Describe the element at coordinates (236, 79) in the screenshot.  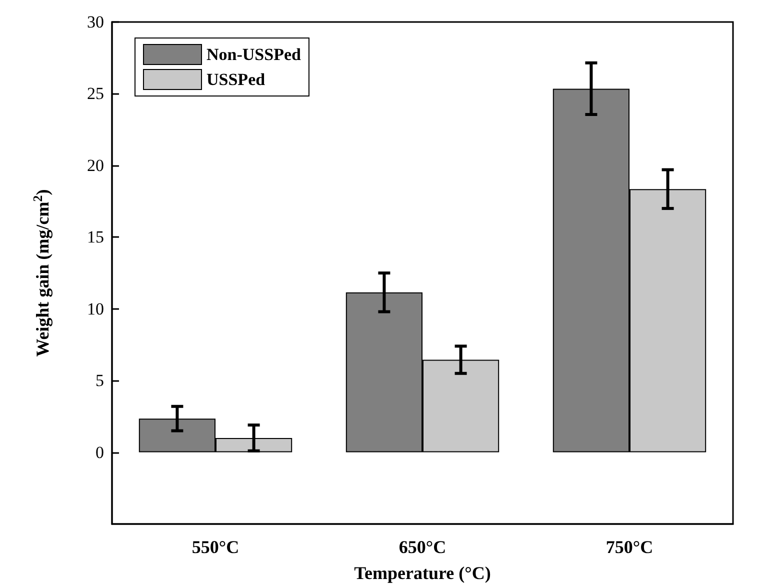
I see `legend-label: USSPed` at that location.